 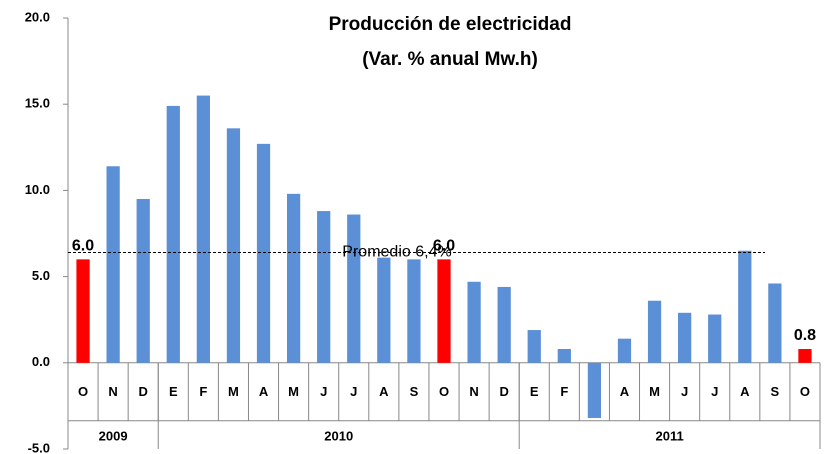 What do you see at coordinates (338, 435) in the screenshot?
I see `group-label: 2010` at bounding box center [338, 435].